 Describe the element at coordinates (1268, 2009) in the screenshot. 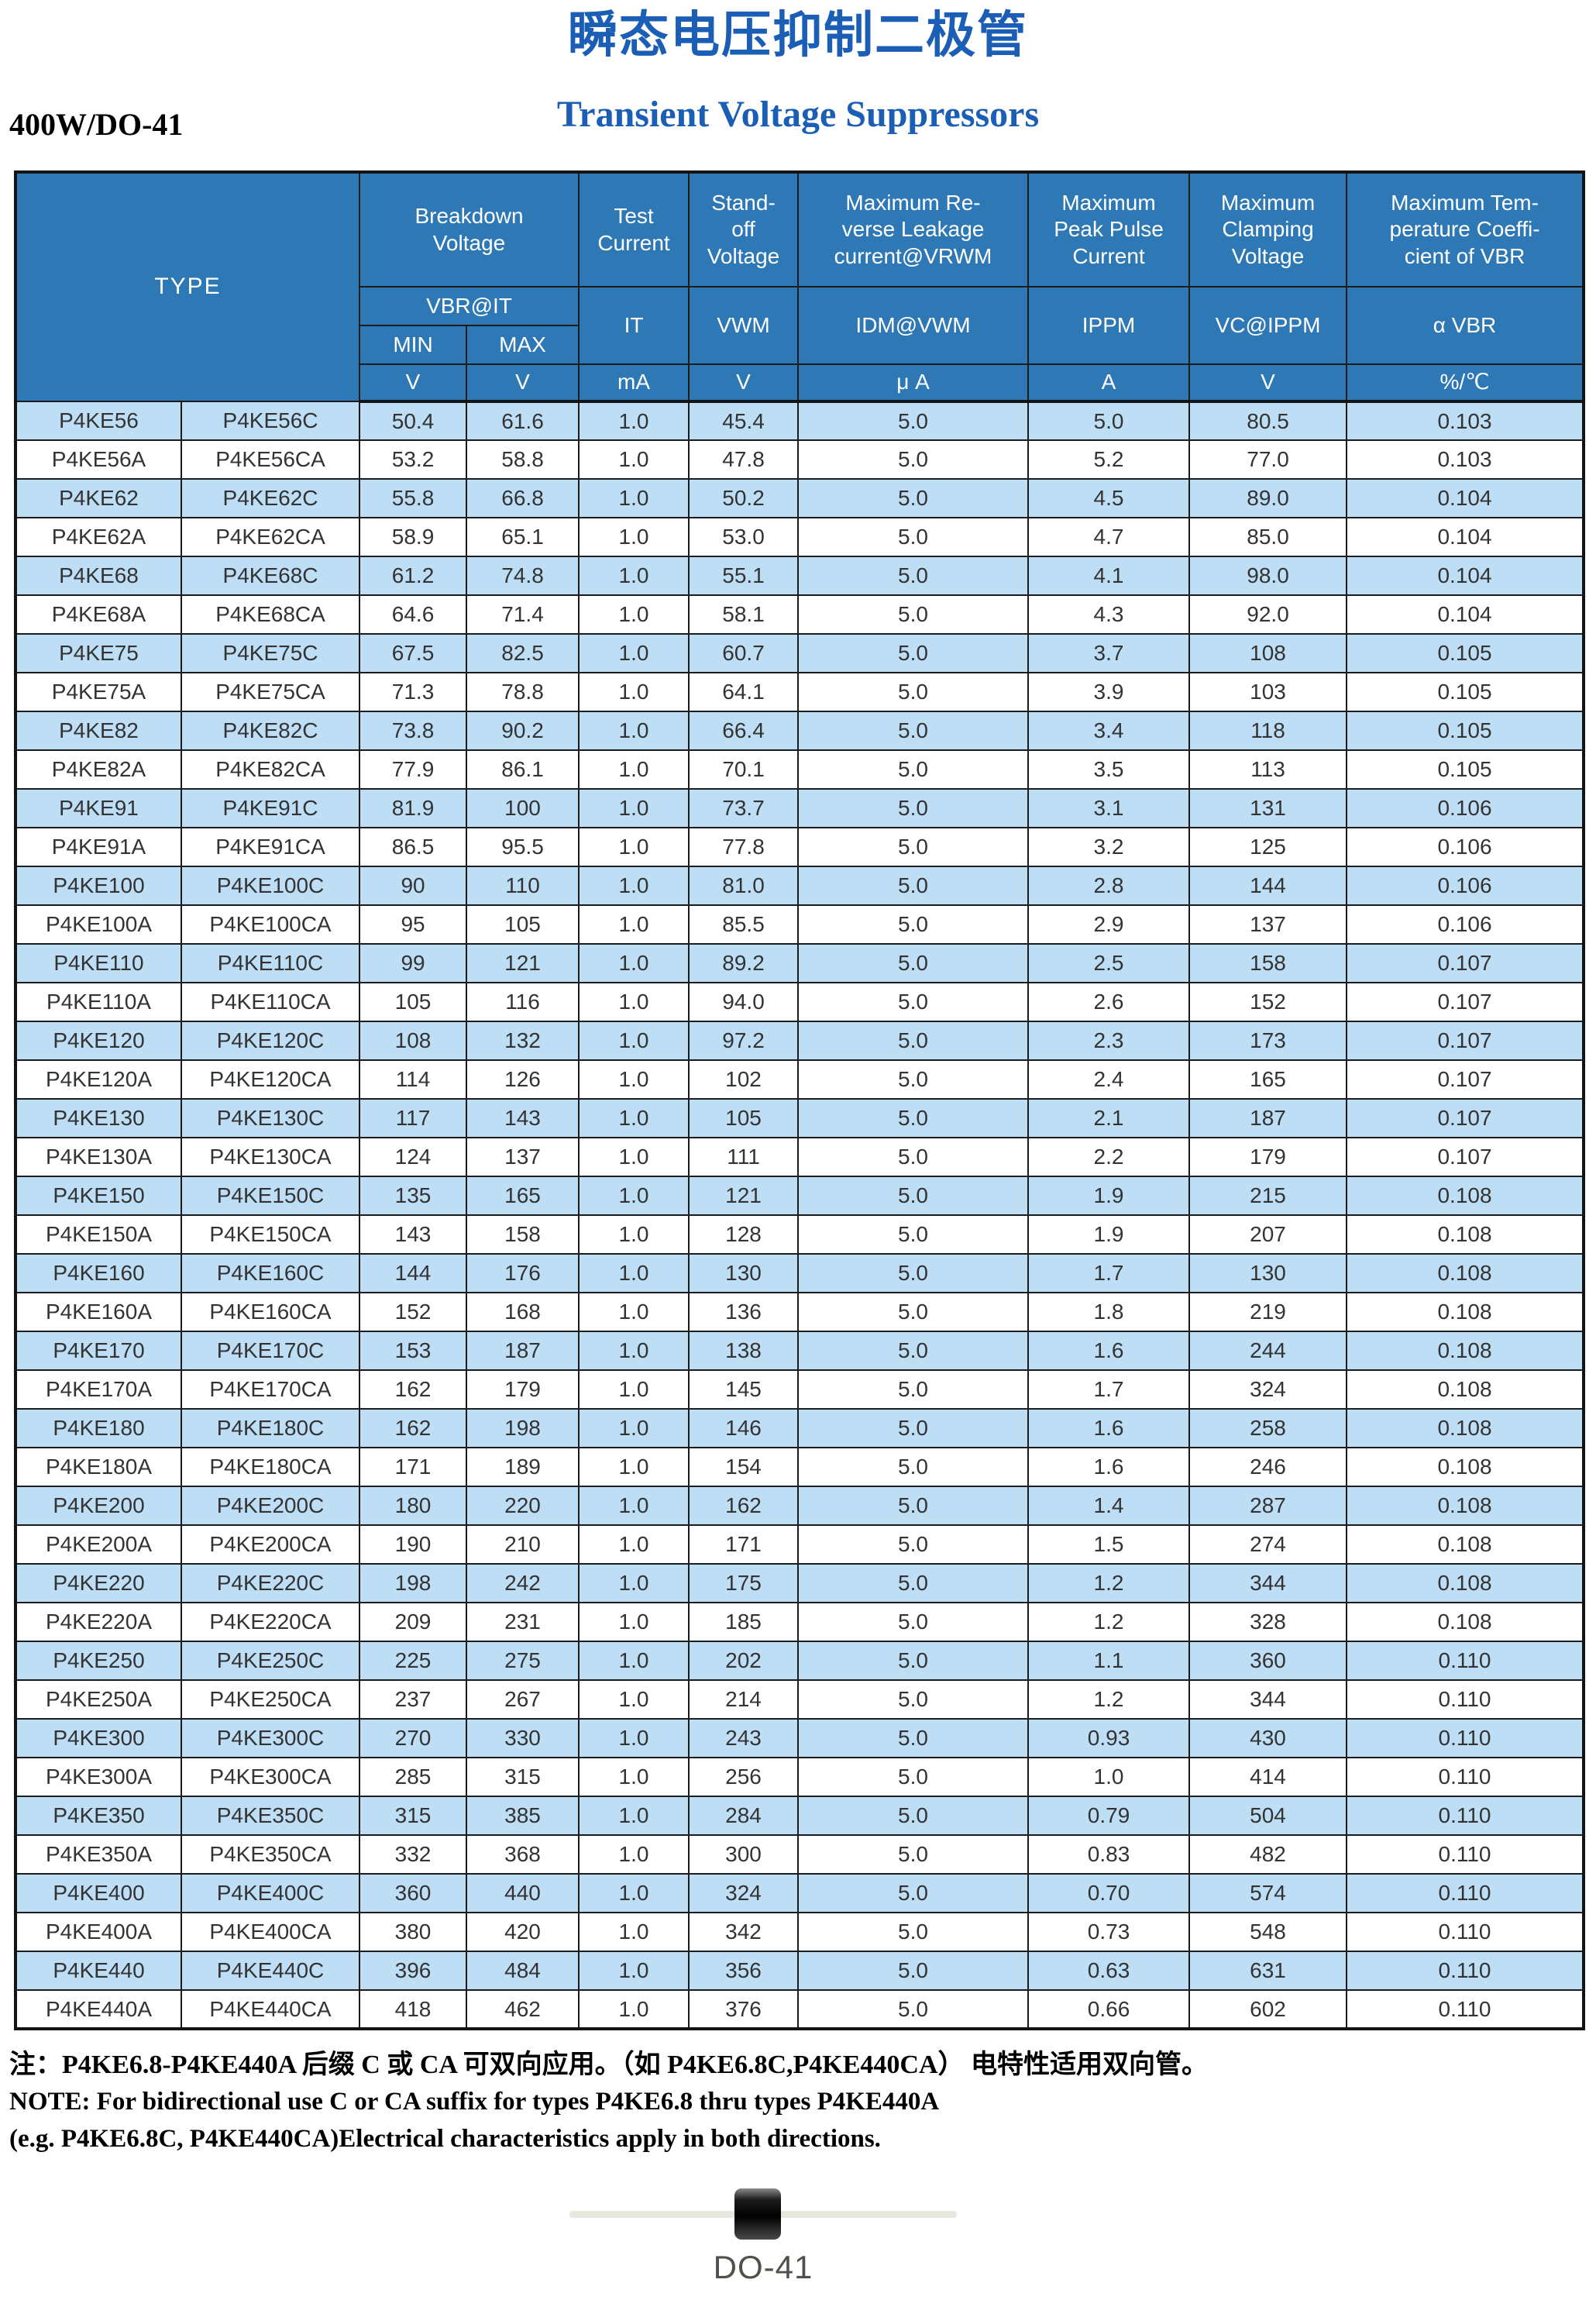

I see `table-cell: 602` at that location.